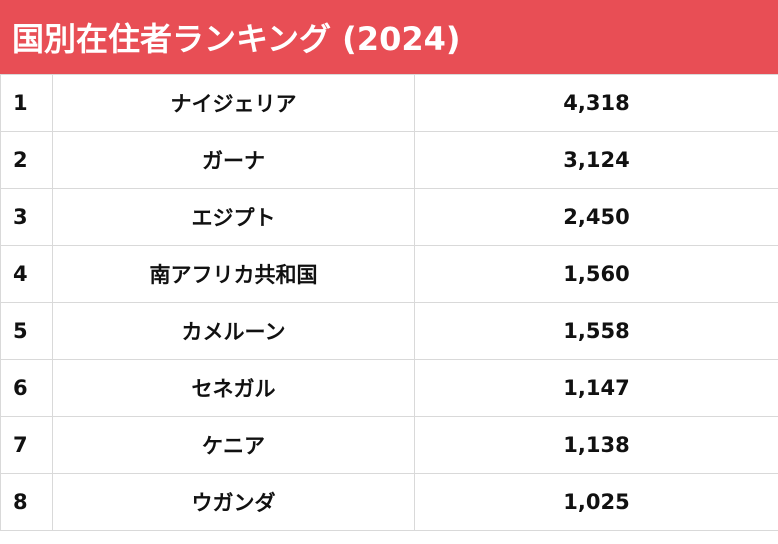  I want to click on country-cell: ケニア, so click(233, 445).